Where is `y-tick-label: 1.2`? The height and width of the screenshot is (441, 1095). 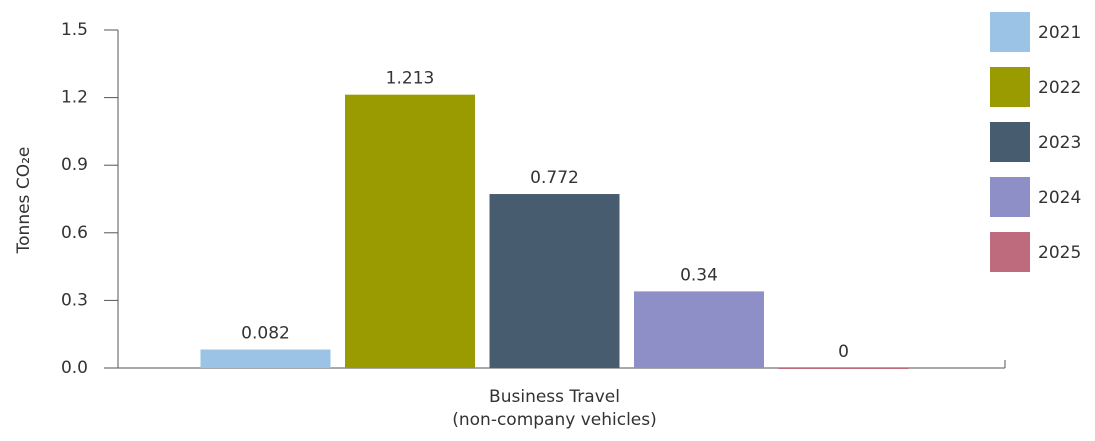
y-tick-label: 1.2 is located at coordinates (74, 98).